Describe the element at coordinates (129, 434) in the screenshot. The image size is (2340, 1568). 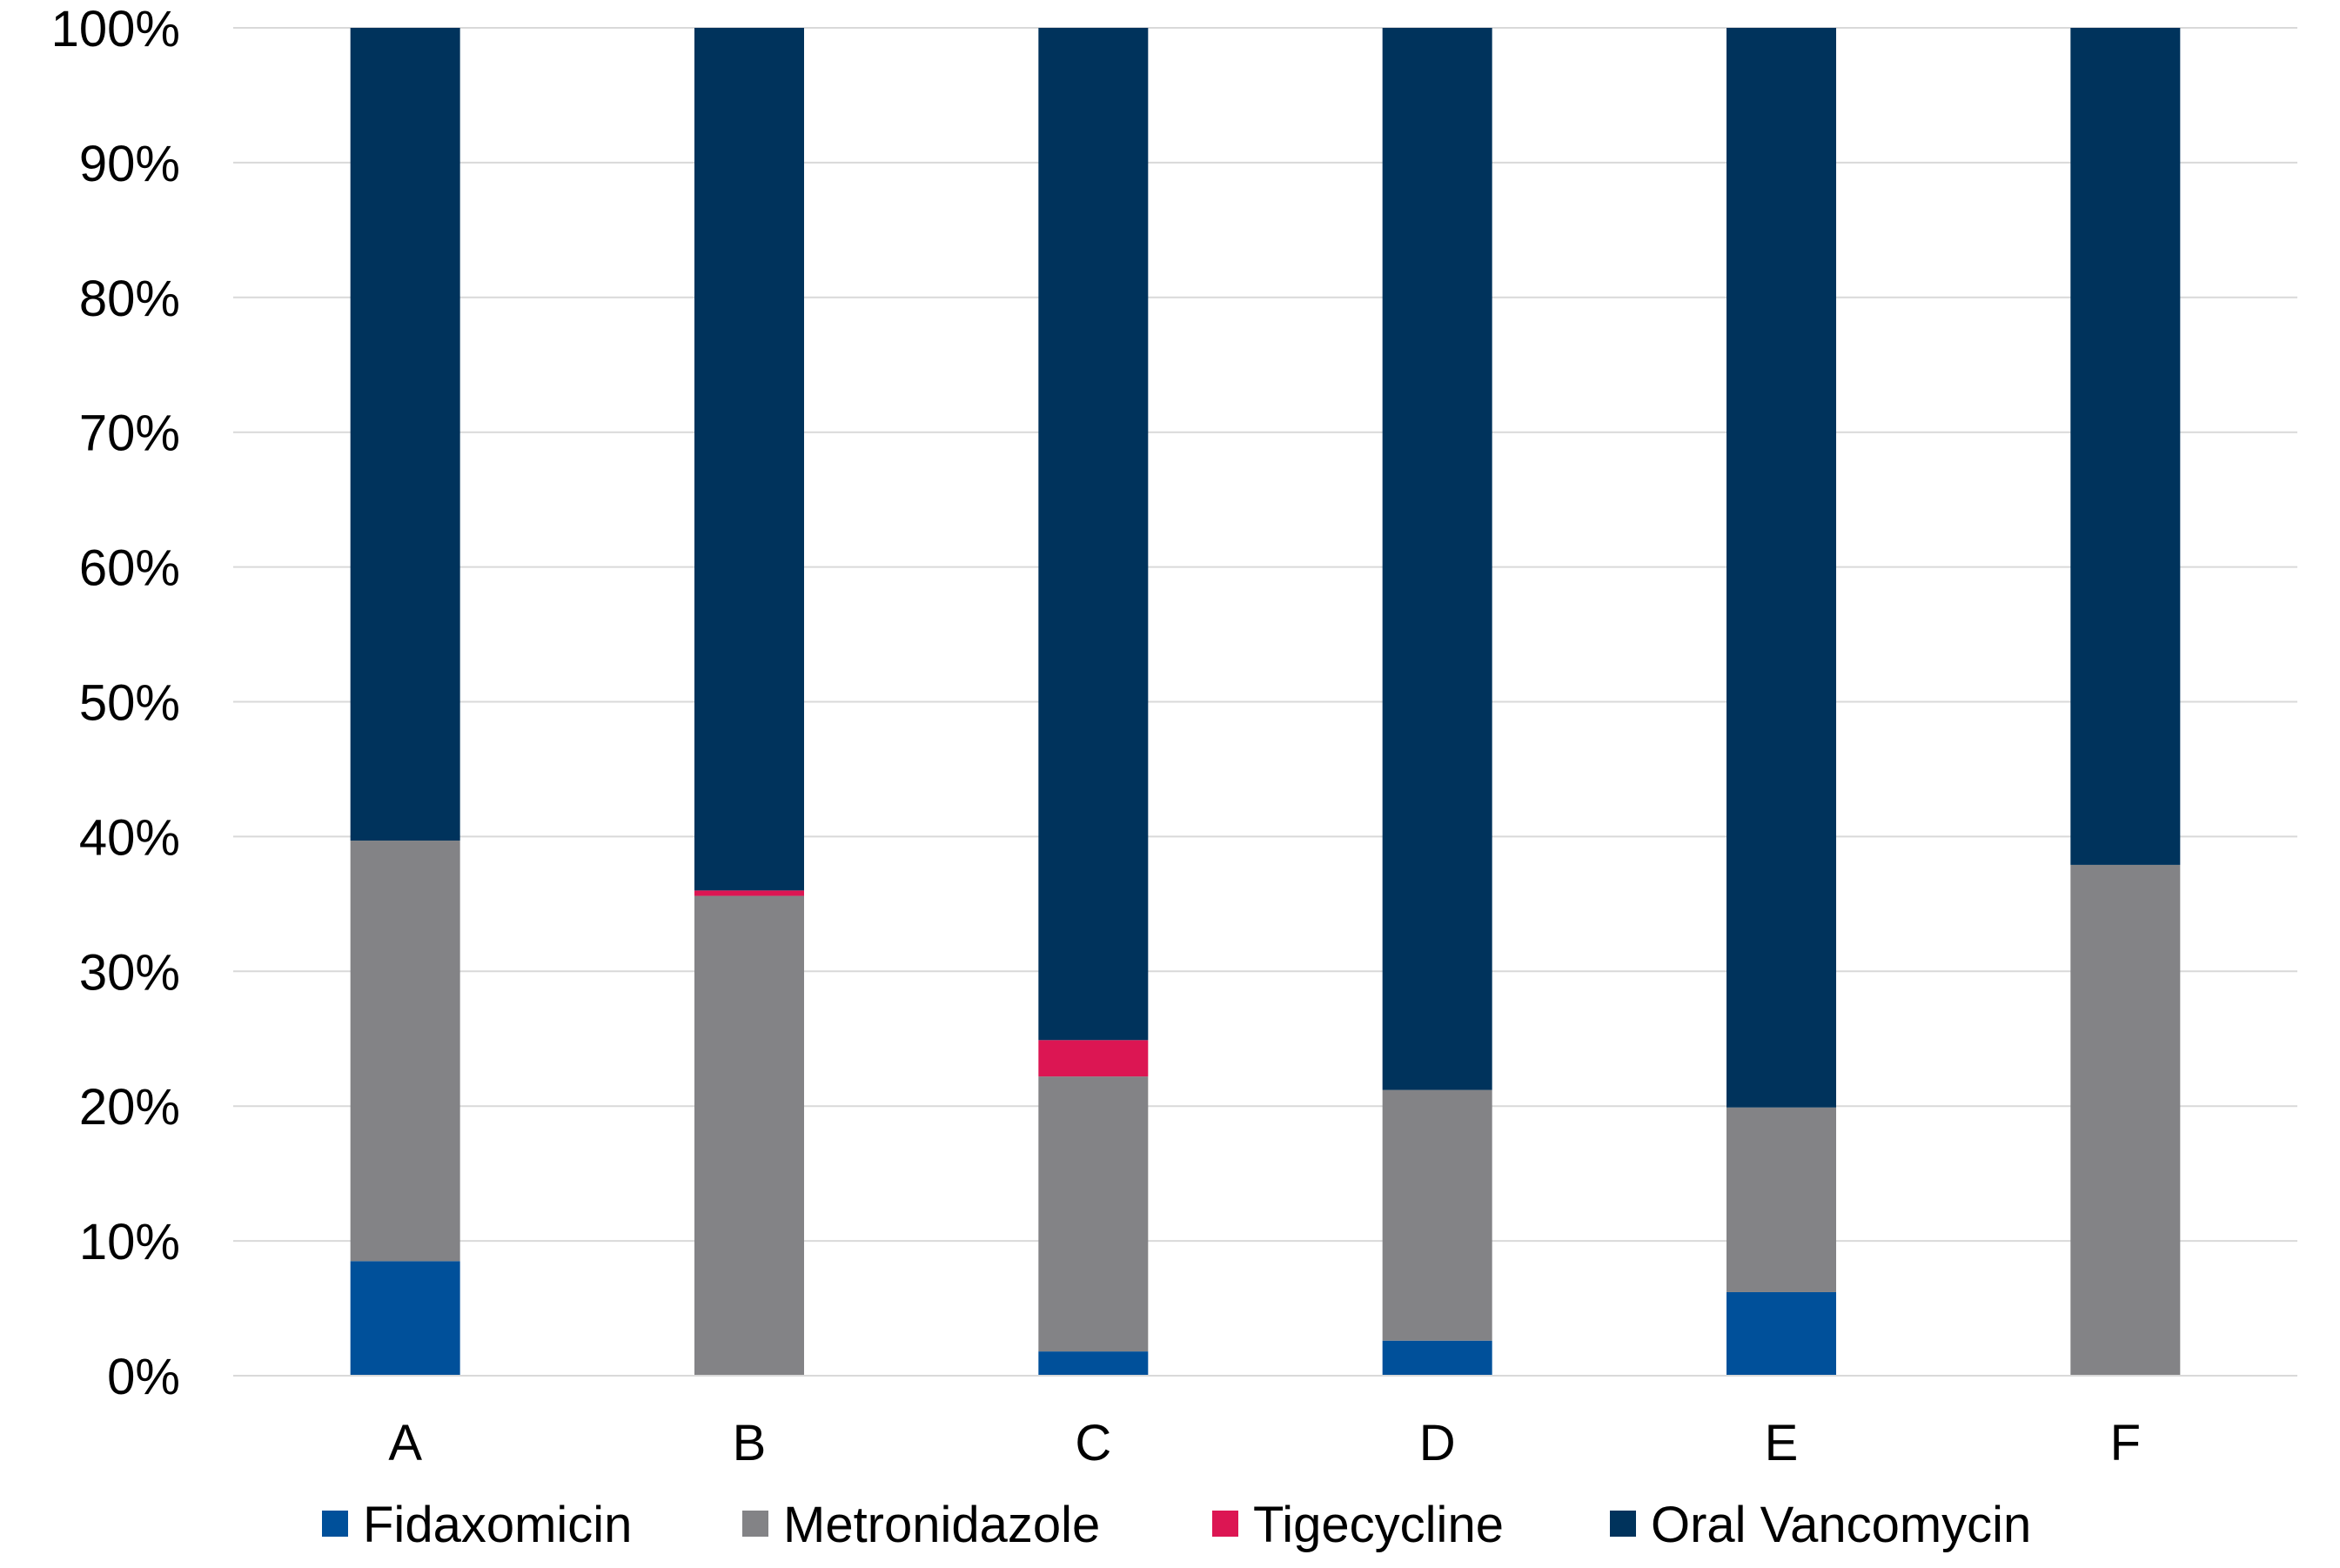
I see `y-tick-label: 70%` at that location.